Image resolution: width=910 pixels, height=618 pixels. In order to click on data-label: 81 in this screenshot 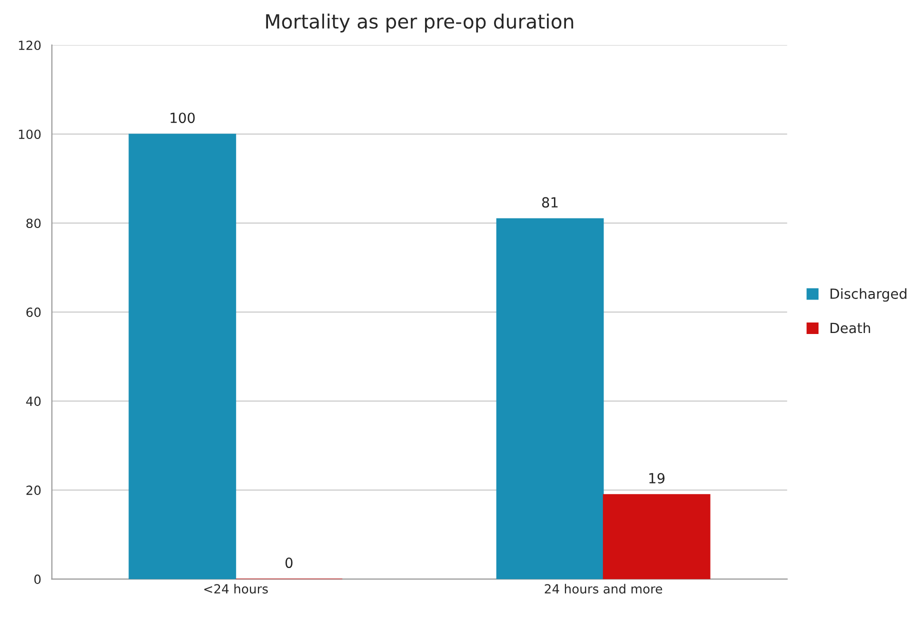, I will do `click(550, 202)`.